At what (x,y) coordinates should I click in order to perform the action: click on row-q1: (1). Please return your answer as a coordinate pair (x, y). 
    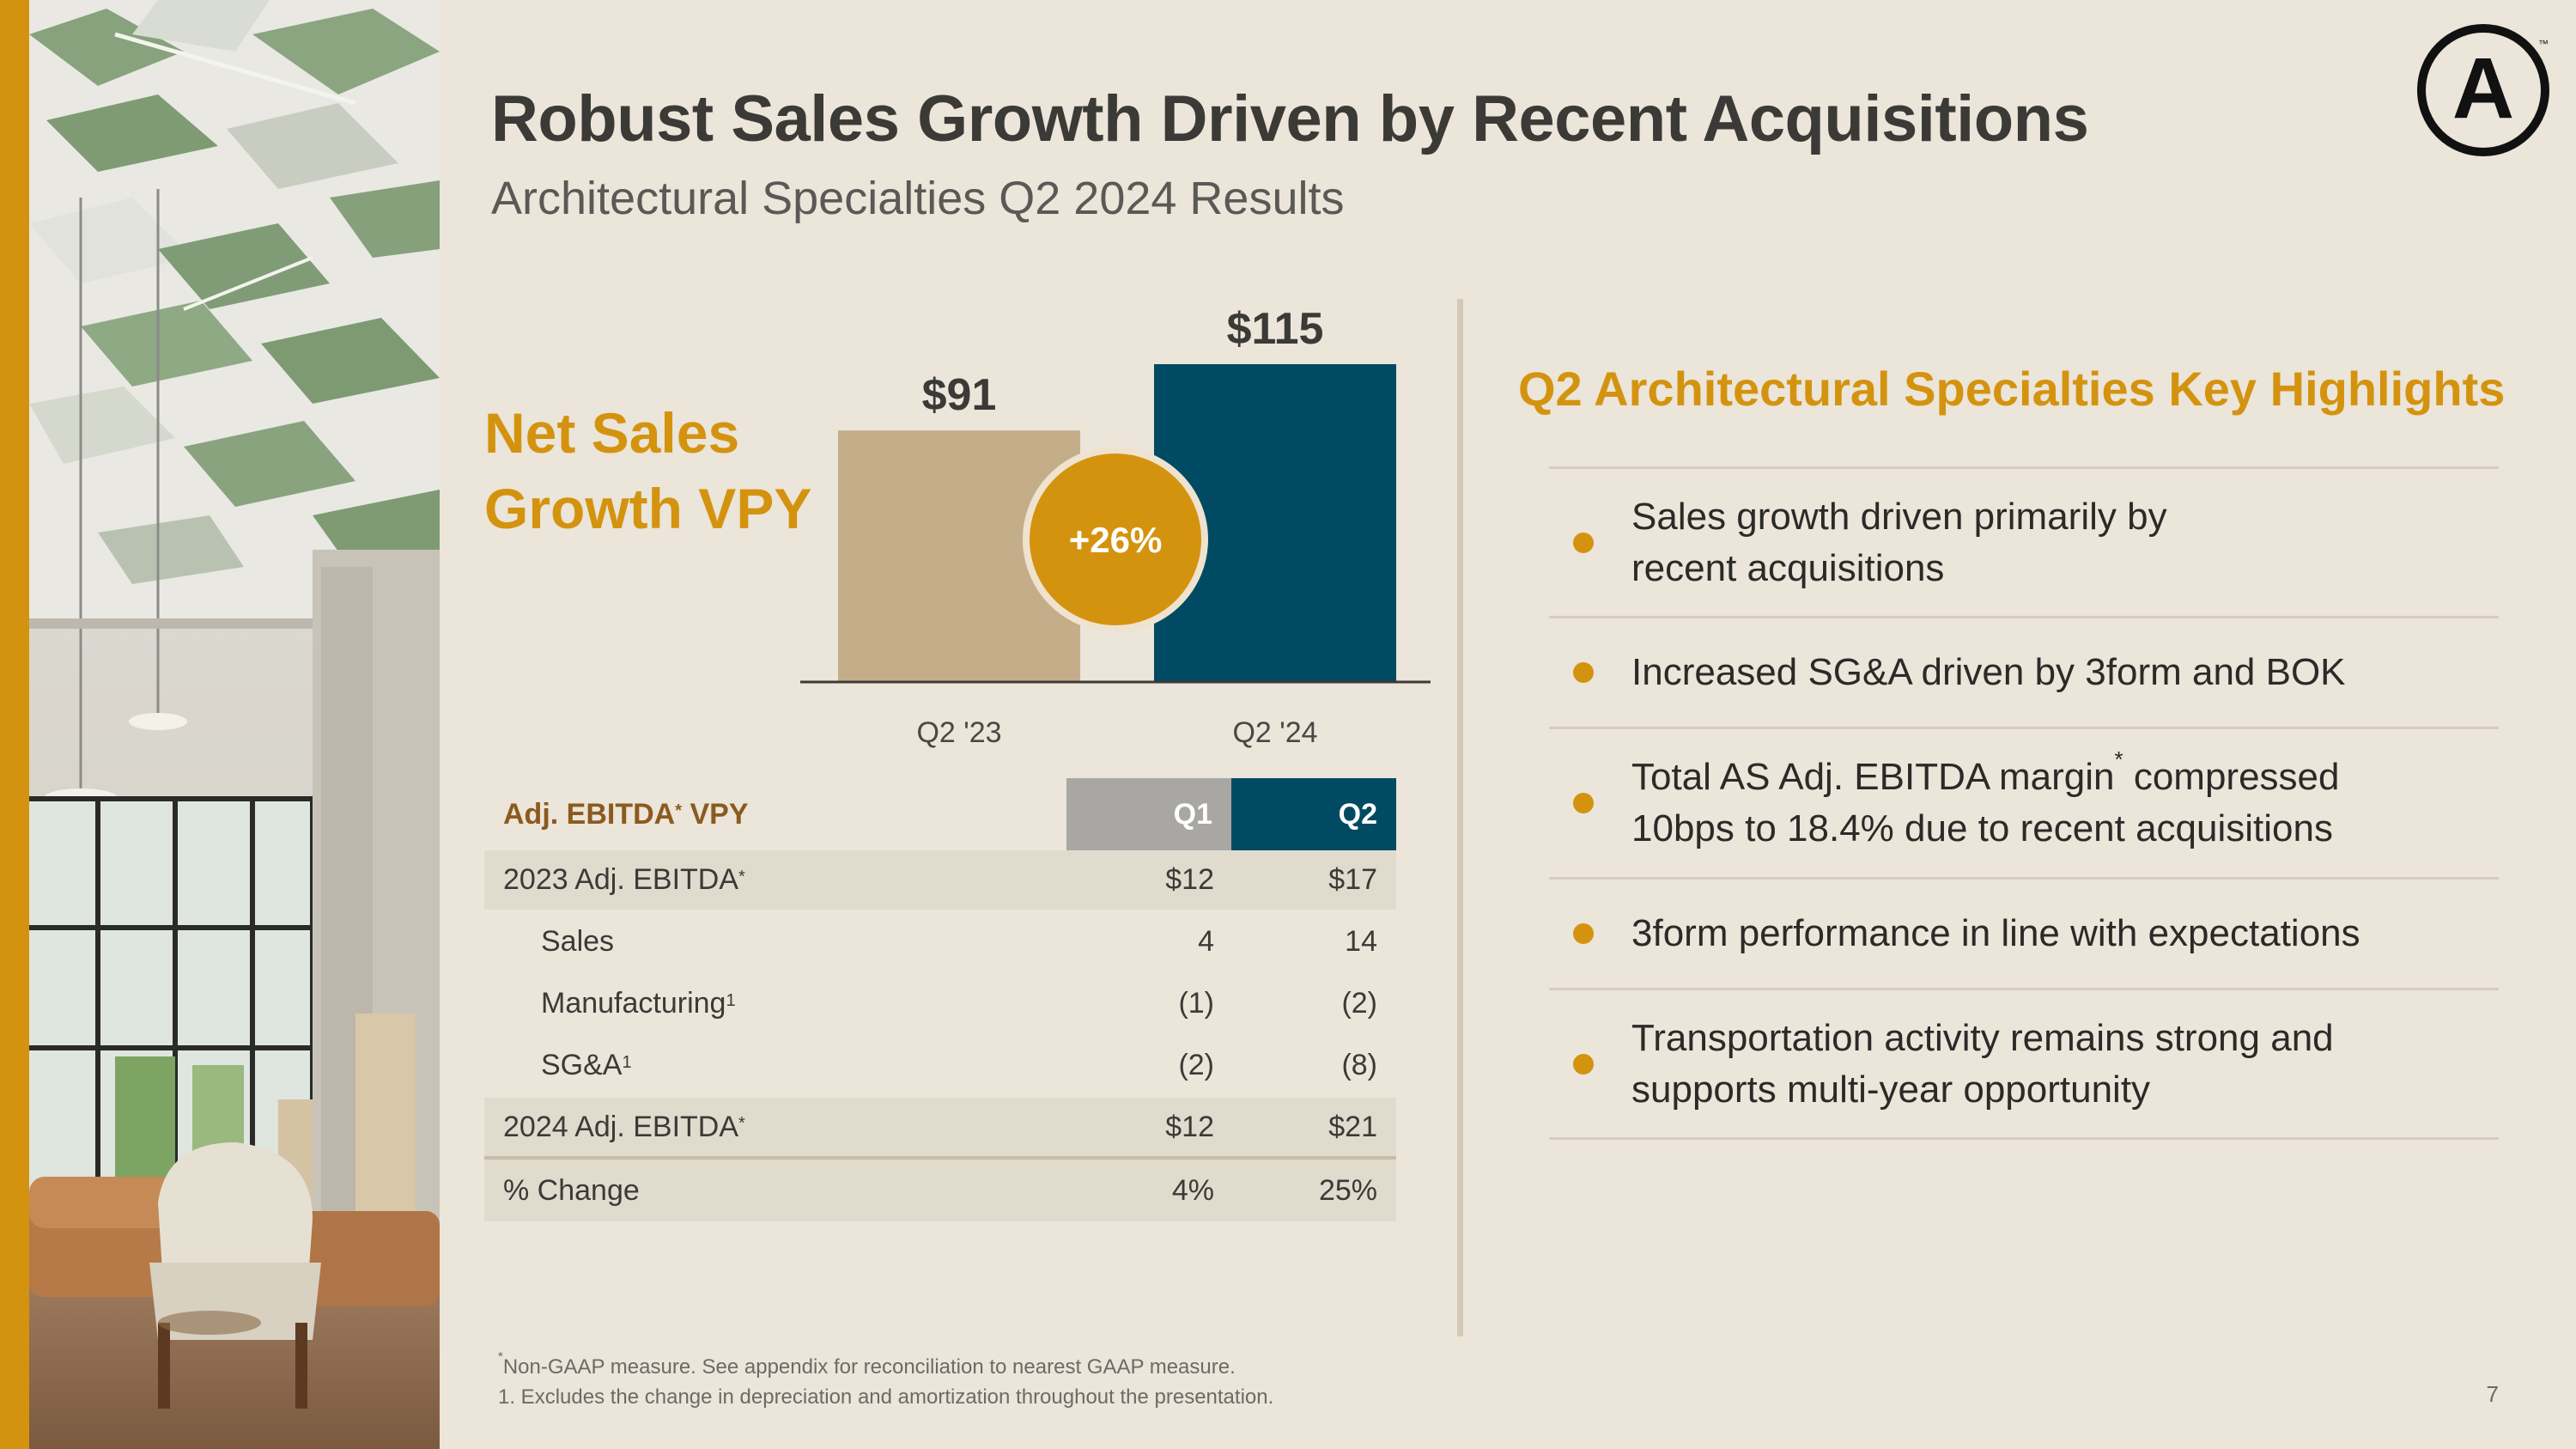
    Looking at the image, I should click on (1196, 1003).